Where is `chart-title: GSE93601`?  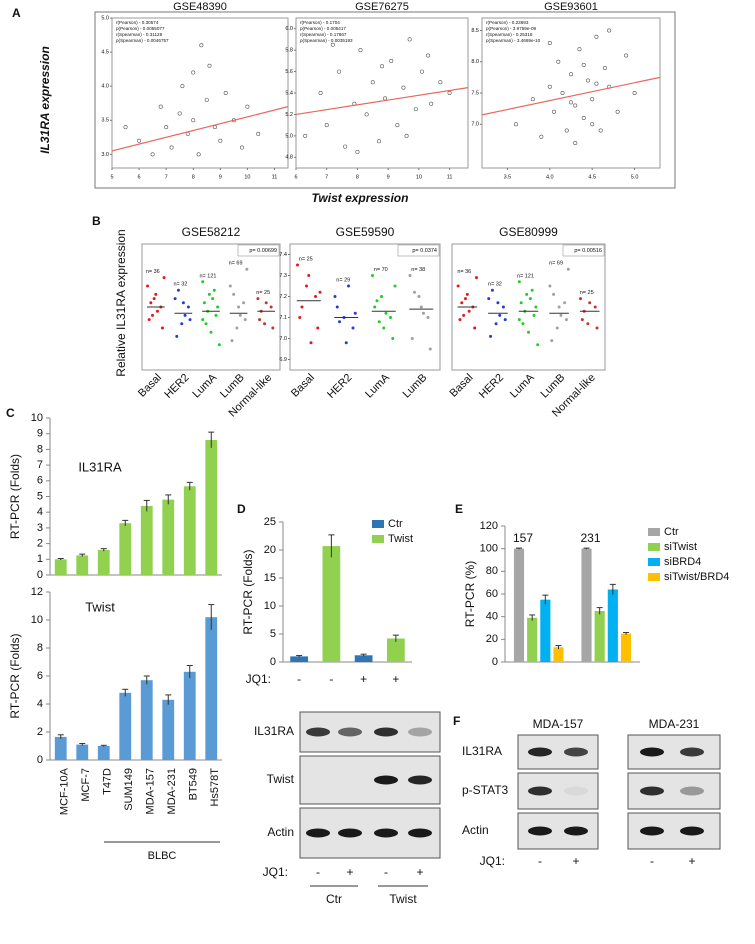 chart-title: GSE93601 is located at coordinates (571, 7).